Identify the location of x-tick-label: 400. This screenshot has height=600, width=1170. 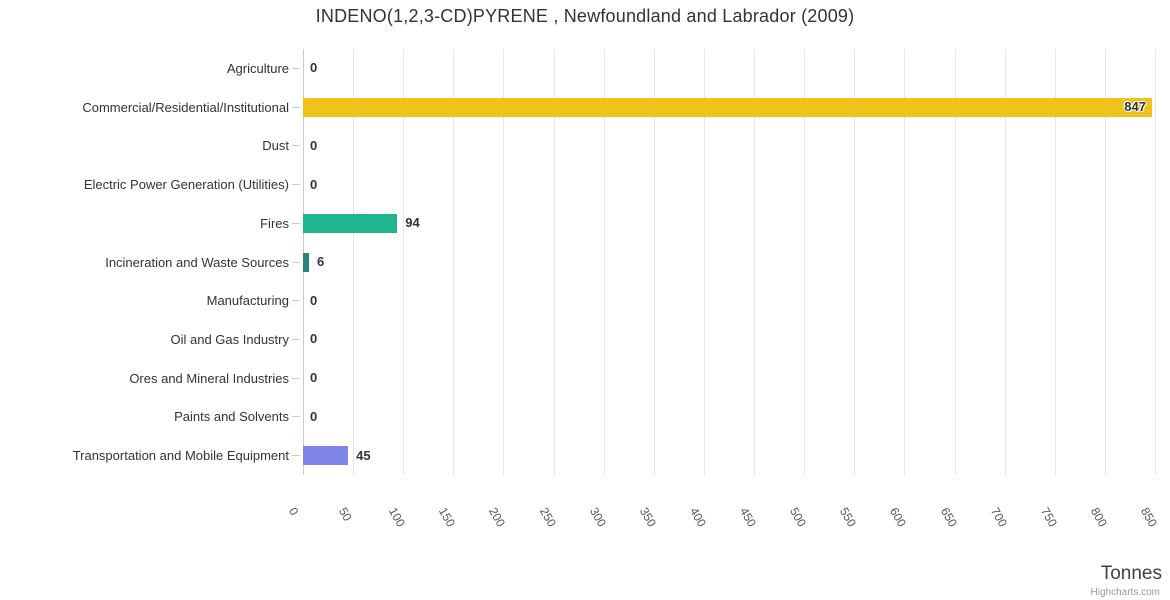
(697, 517).